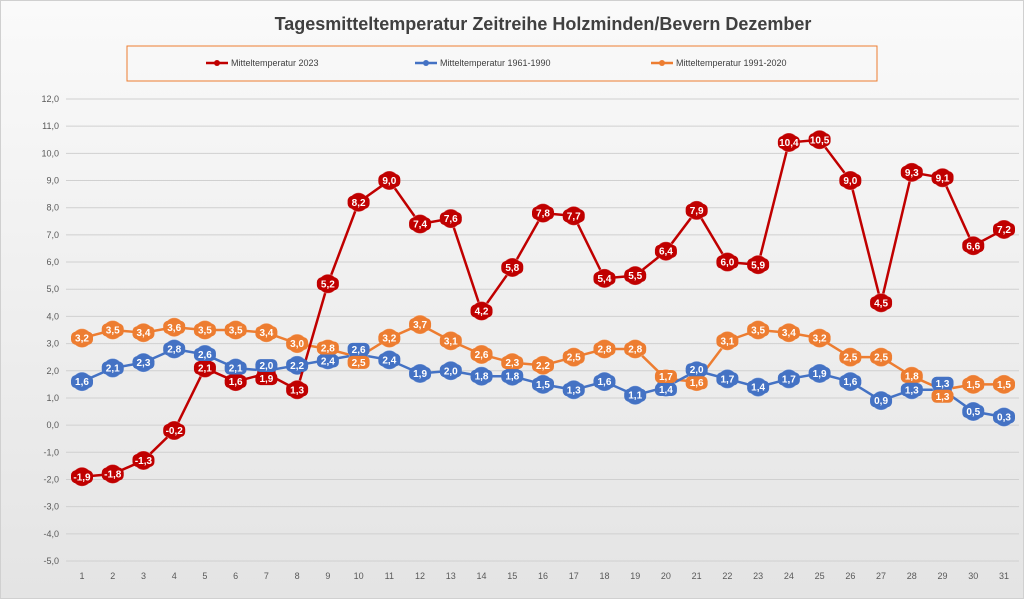 This screenshot has height=600, width=1024. What do you see at coordinates (52, 425) in the screenshot?
I see `y-tick-label: 0,0` at bounding box center [52, 425].